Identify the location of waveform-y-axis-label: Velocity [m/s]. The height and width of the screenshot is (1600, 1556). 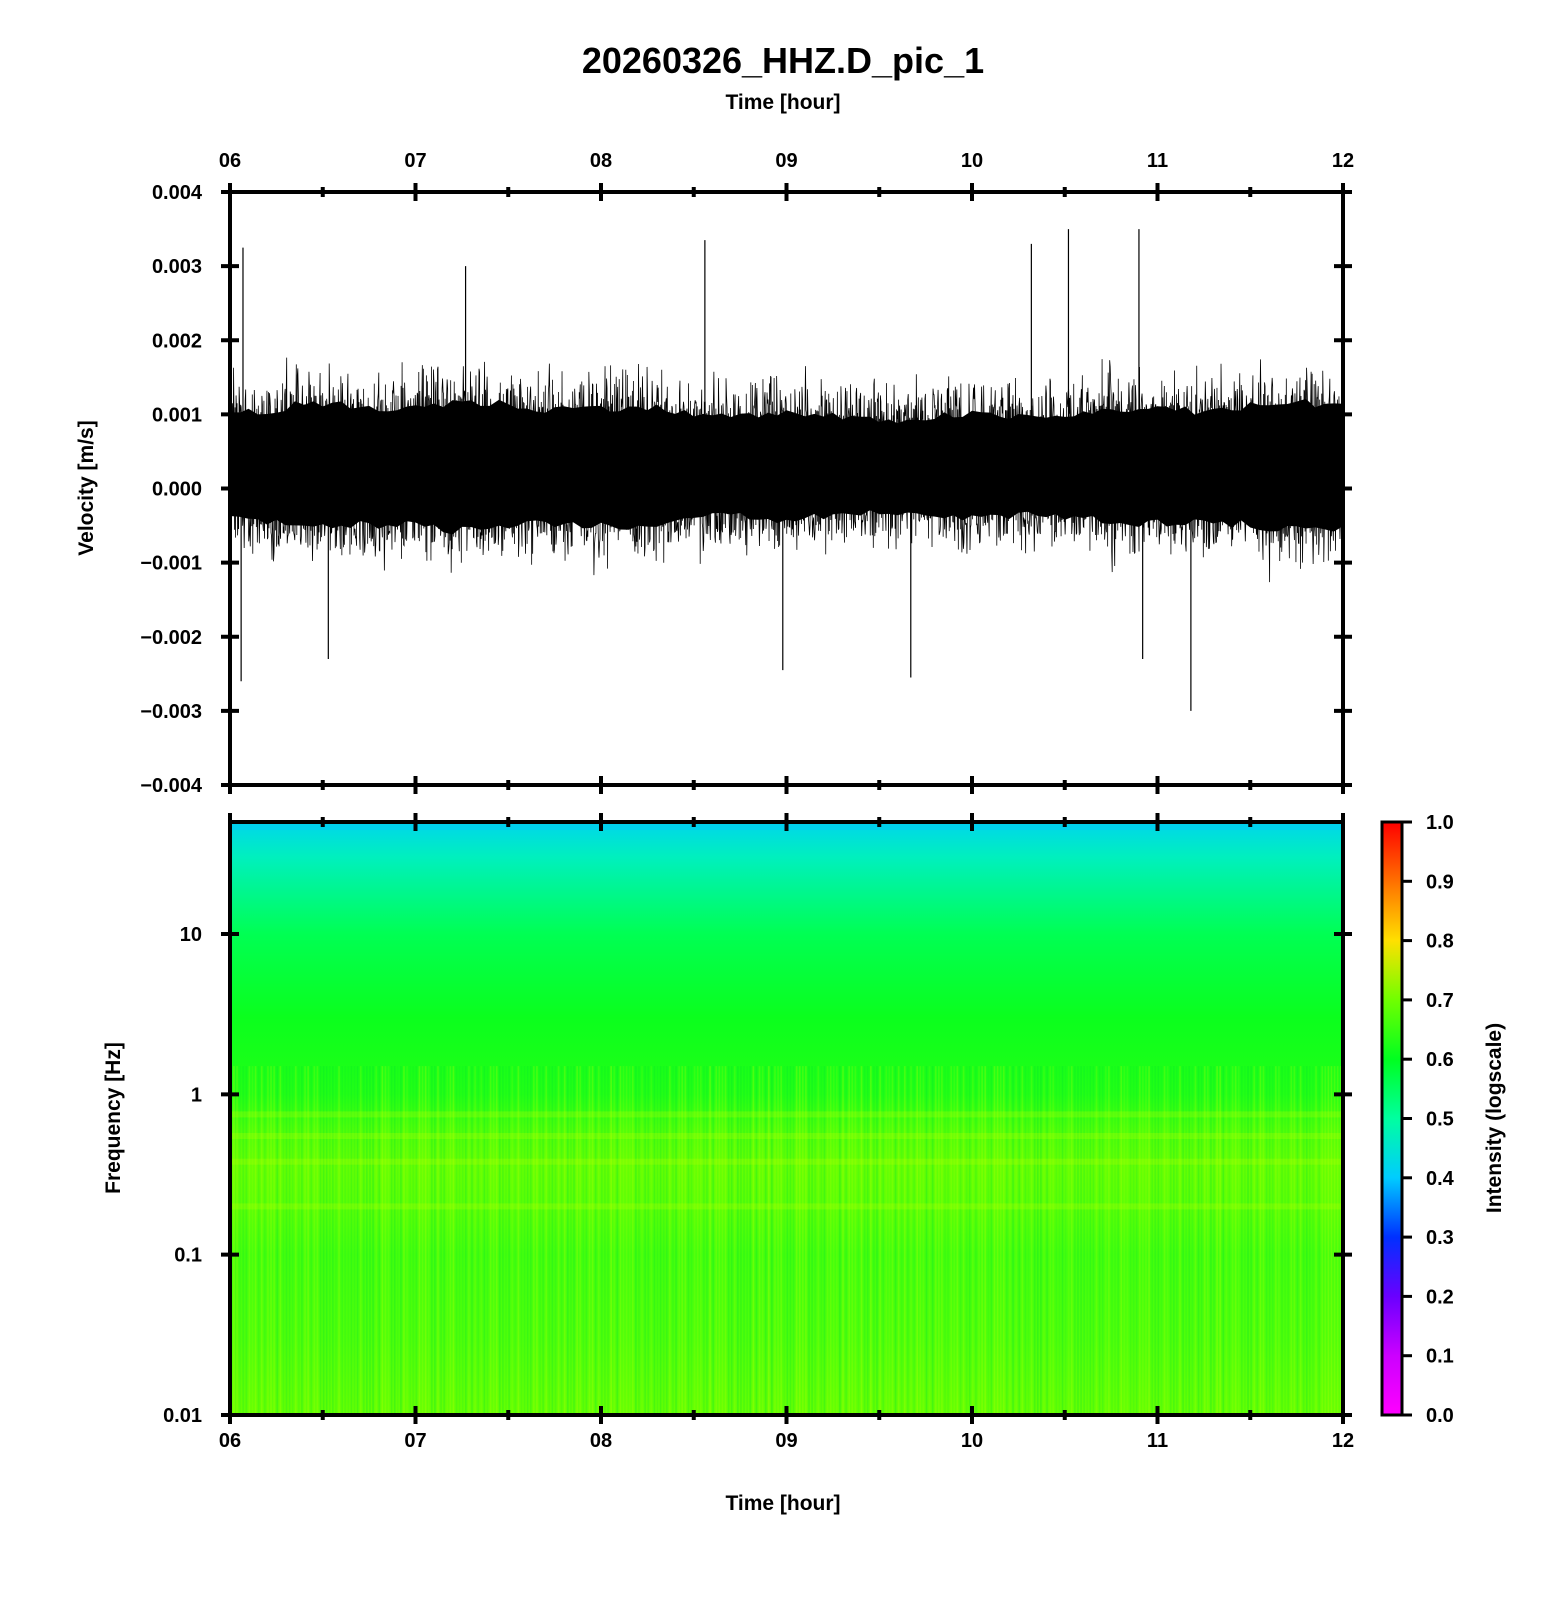
(86, 487).